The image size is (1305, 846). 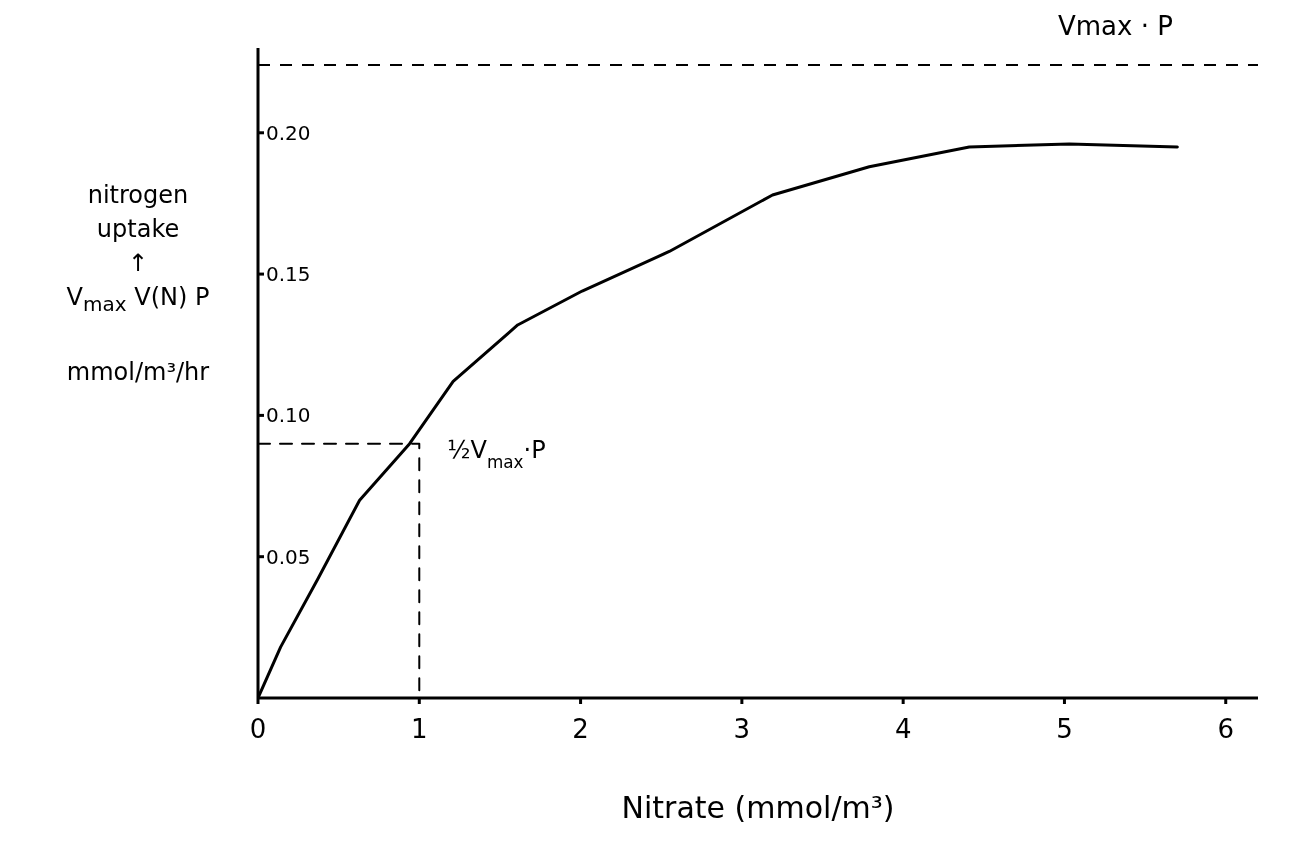 I want to click on ref-line-label: Vmax · P, so click(x=1115, y=25).